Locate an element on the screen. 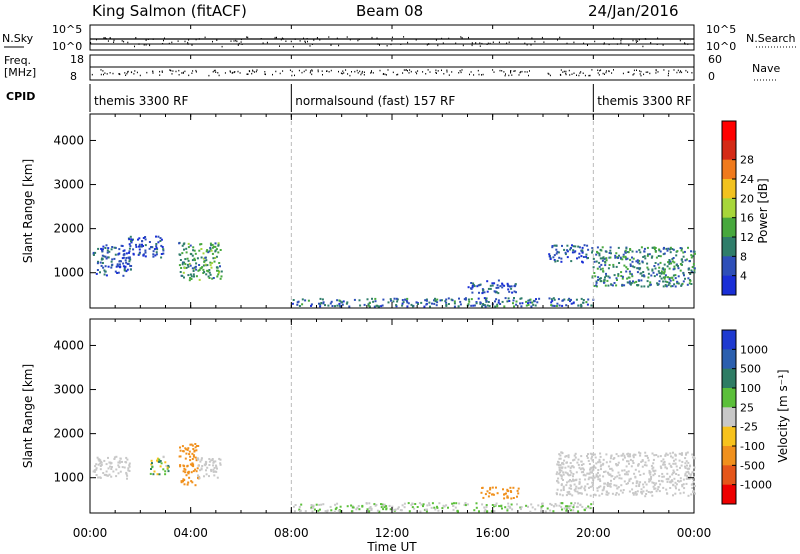  freq-tick-top: 18 is located at coordinates (77, 59).